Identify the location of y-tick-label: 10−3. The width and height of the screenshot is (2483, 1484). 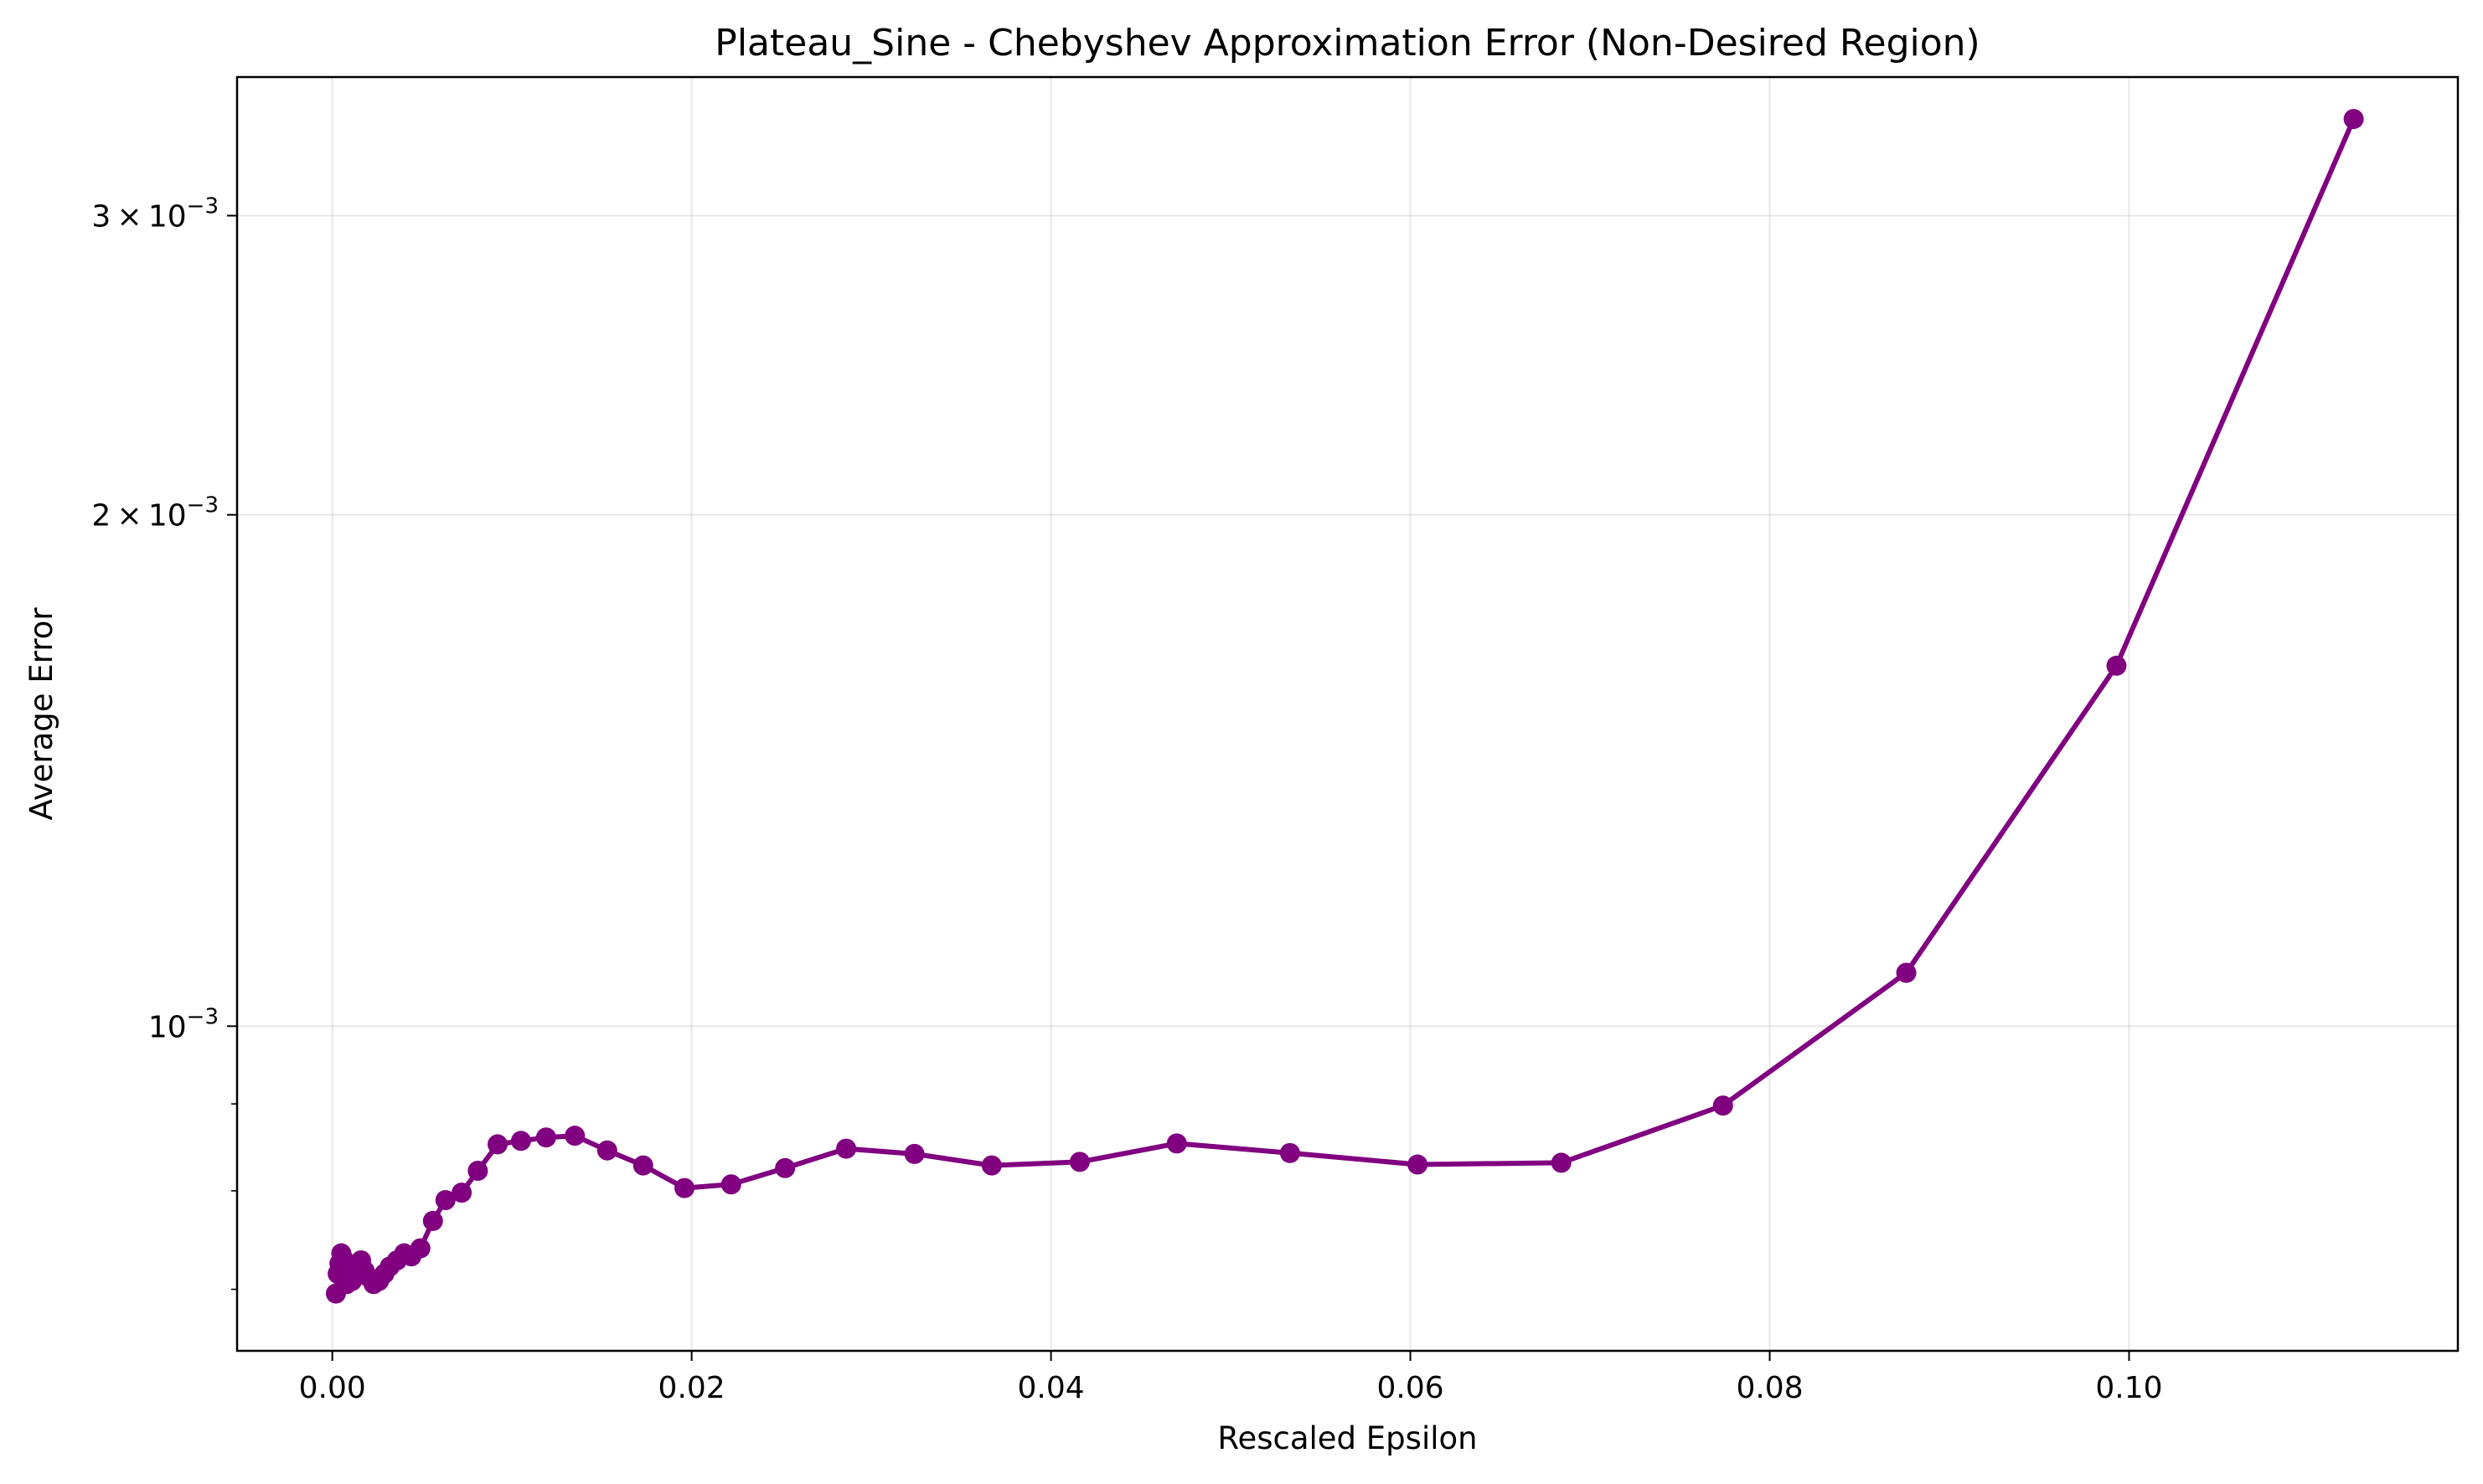
(183, 1024).